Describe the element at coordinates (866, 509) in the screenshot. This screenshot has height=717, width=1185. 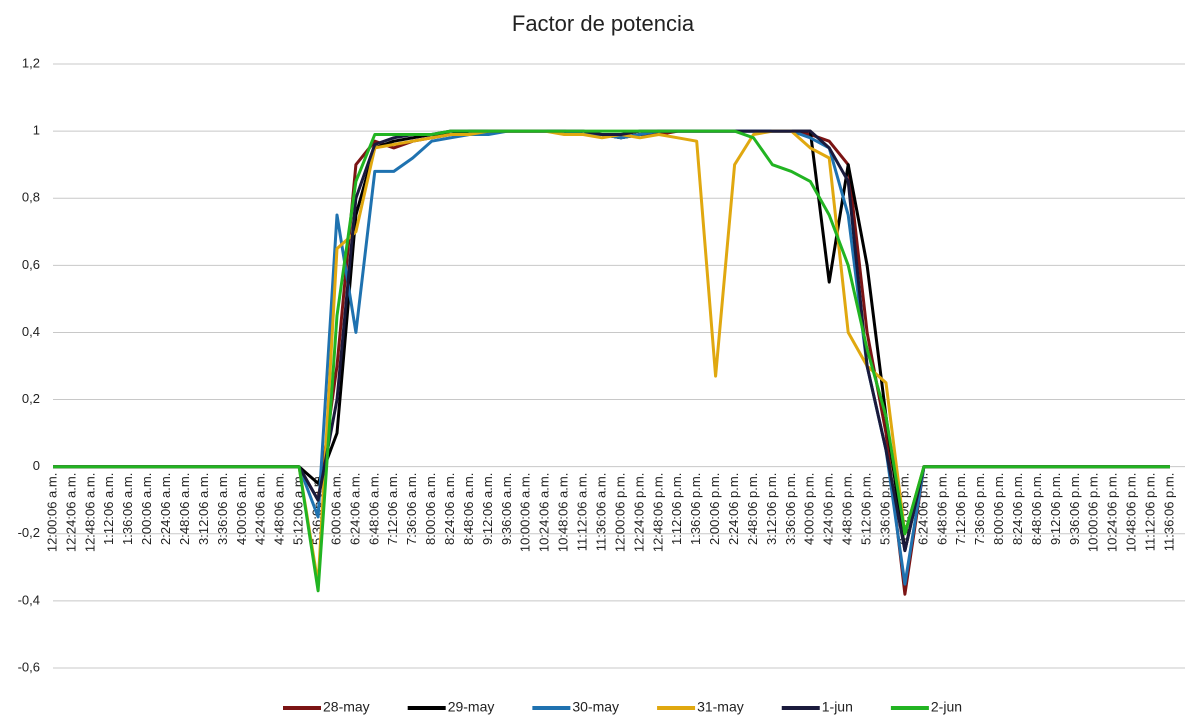
I see `x-tick-label: 5:12:06 p.m.` at that location.